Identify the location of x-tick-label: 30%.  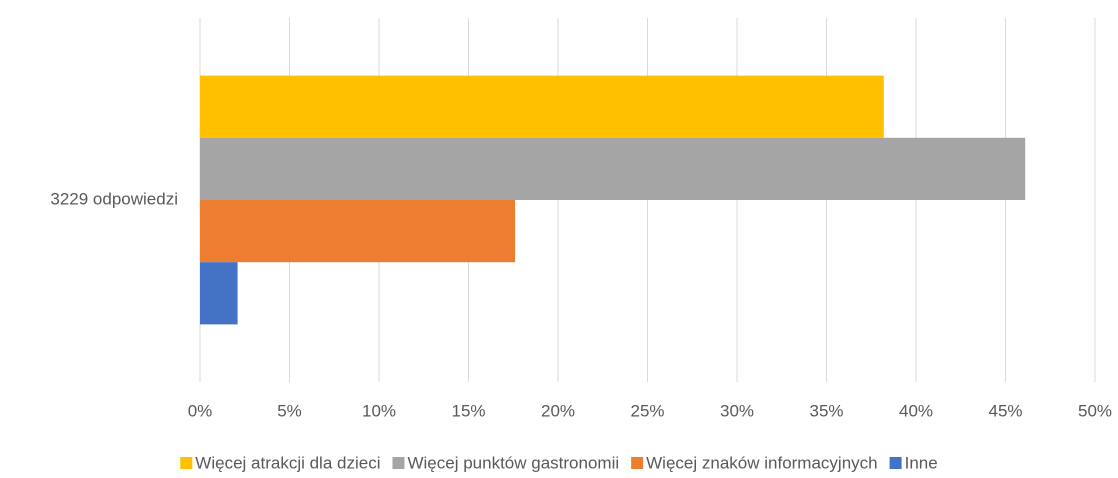
(737, 410).